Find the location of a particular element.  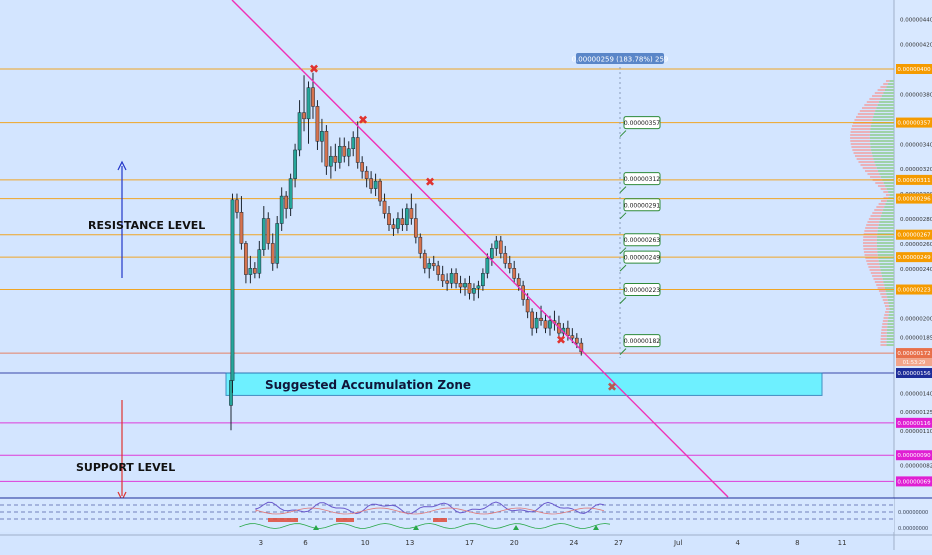

price-badge-label: 0.00000116 is located at coordinates (914, 424).